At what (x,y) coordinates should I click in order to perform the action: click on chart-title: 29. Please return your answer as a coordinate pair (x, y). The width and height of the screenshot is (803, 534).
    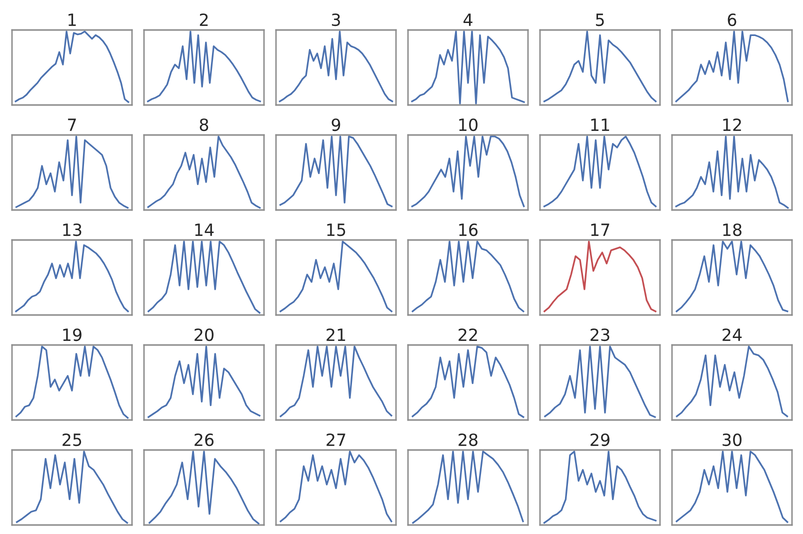
    Looking at the image, I should click on (600, 439).